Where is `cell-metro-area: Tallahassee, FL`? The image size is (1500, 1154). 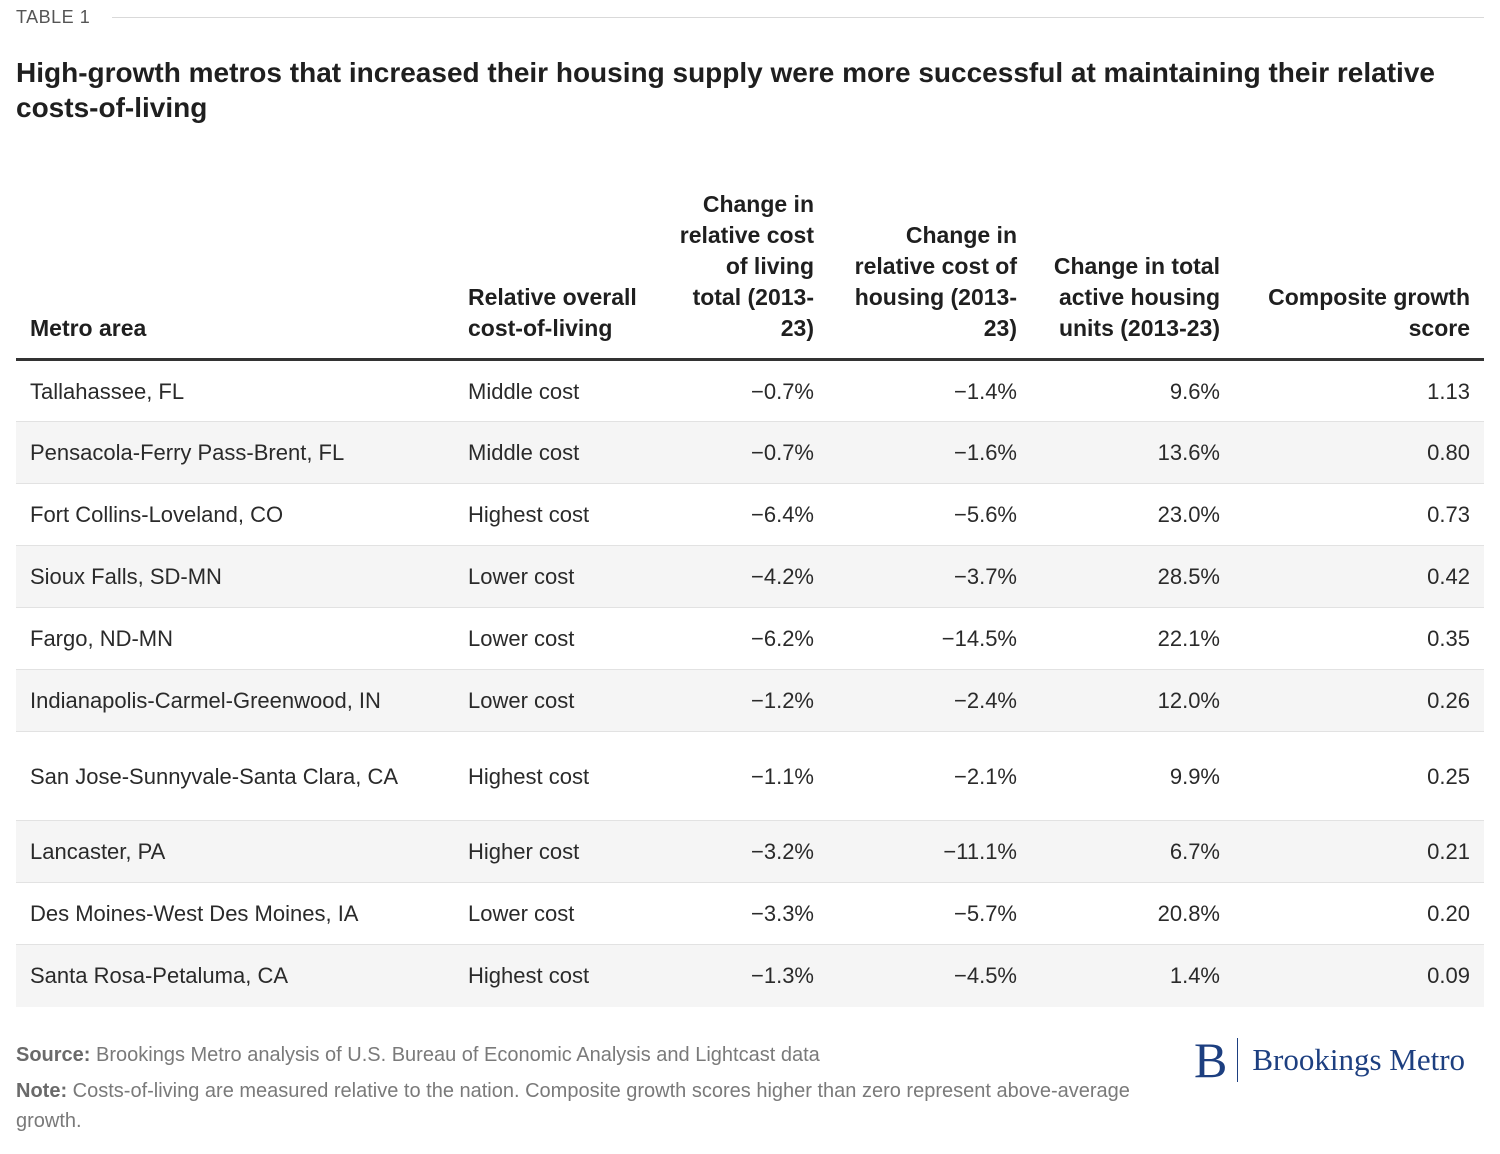 cell-metro-area: Tallahassee, FL is located at coordinates (235, 390).